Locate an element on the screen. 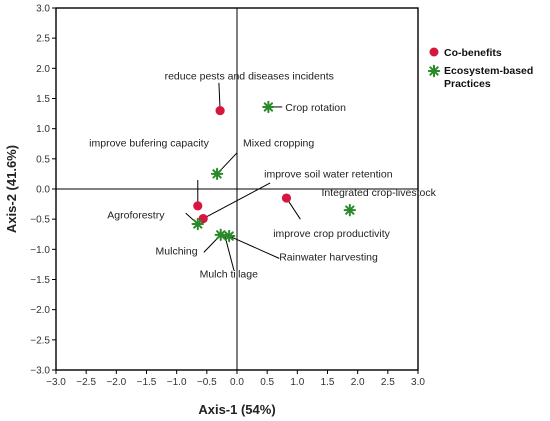 This screenshot has height=421, width=550. y-tick-label: 0.0 is located at coordinates (43, 190).